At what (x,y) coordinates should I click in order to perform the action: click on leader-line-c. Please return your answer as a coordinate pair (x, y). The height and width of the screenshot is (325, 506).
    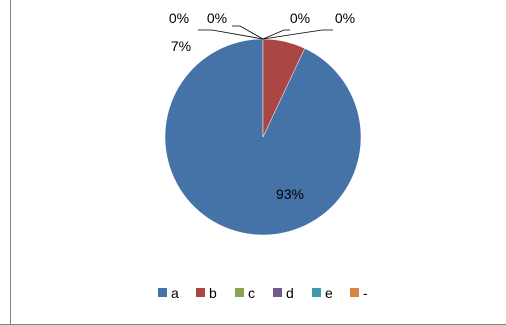
    Looking at the image, I should click on (231, 34).